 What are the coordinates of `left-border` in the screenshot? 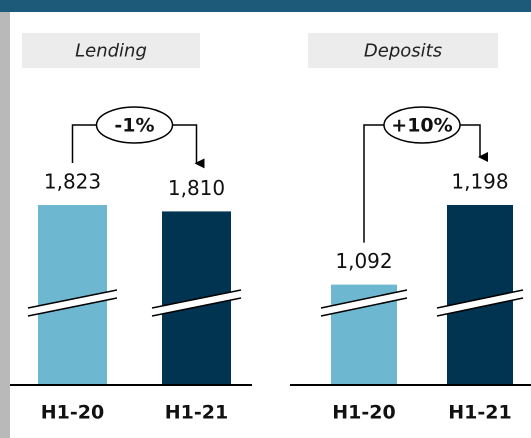 It's located at (5, 219).